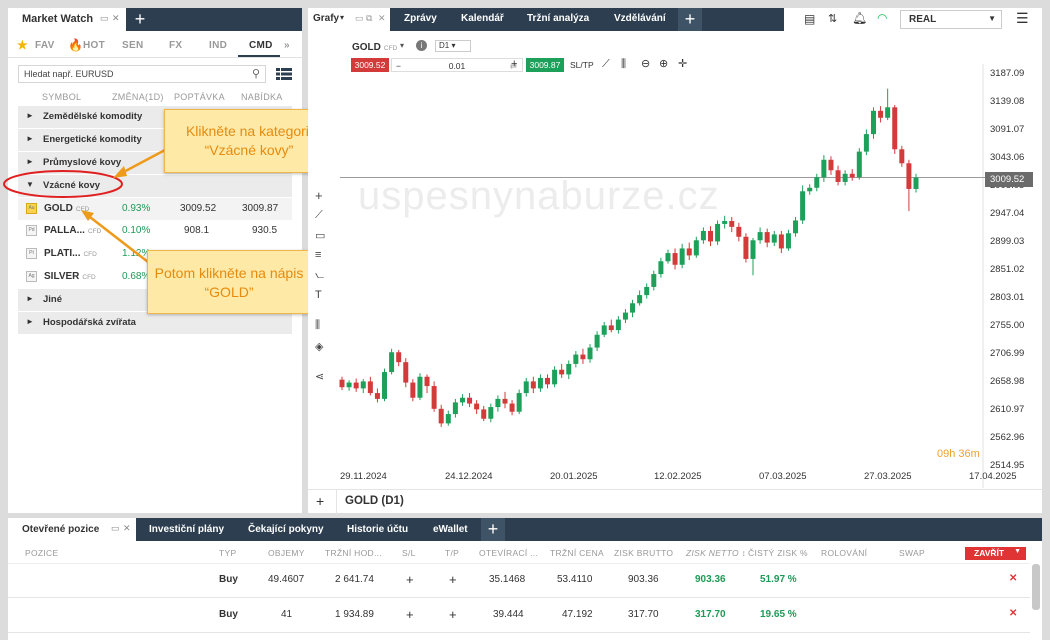 The image size is (1050, 640). I want to click on symbol-row-gold: Au GOLD CFD 0.93% 3009.52 3009.87, so click(155, 209).